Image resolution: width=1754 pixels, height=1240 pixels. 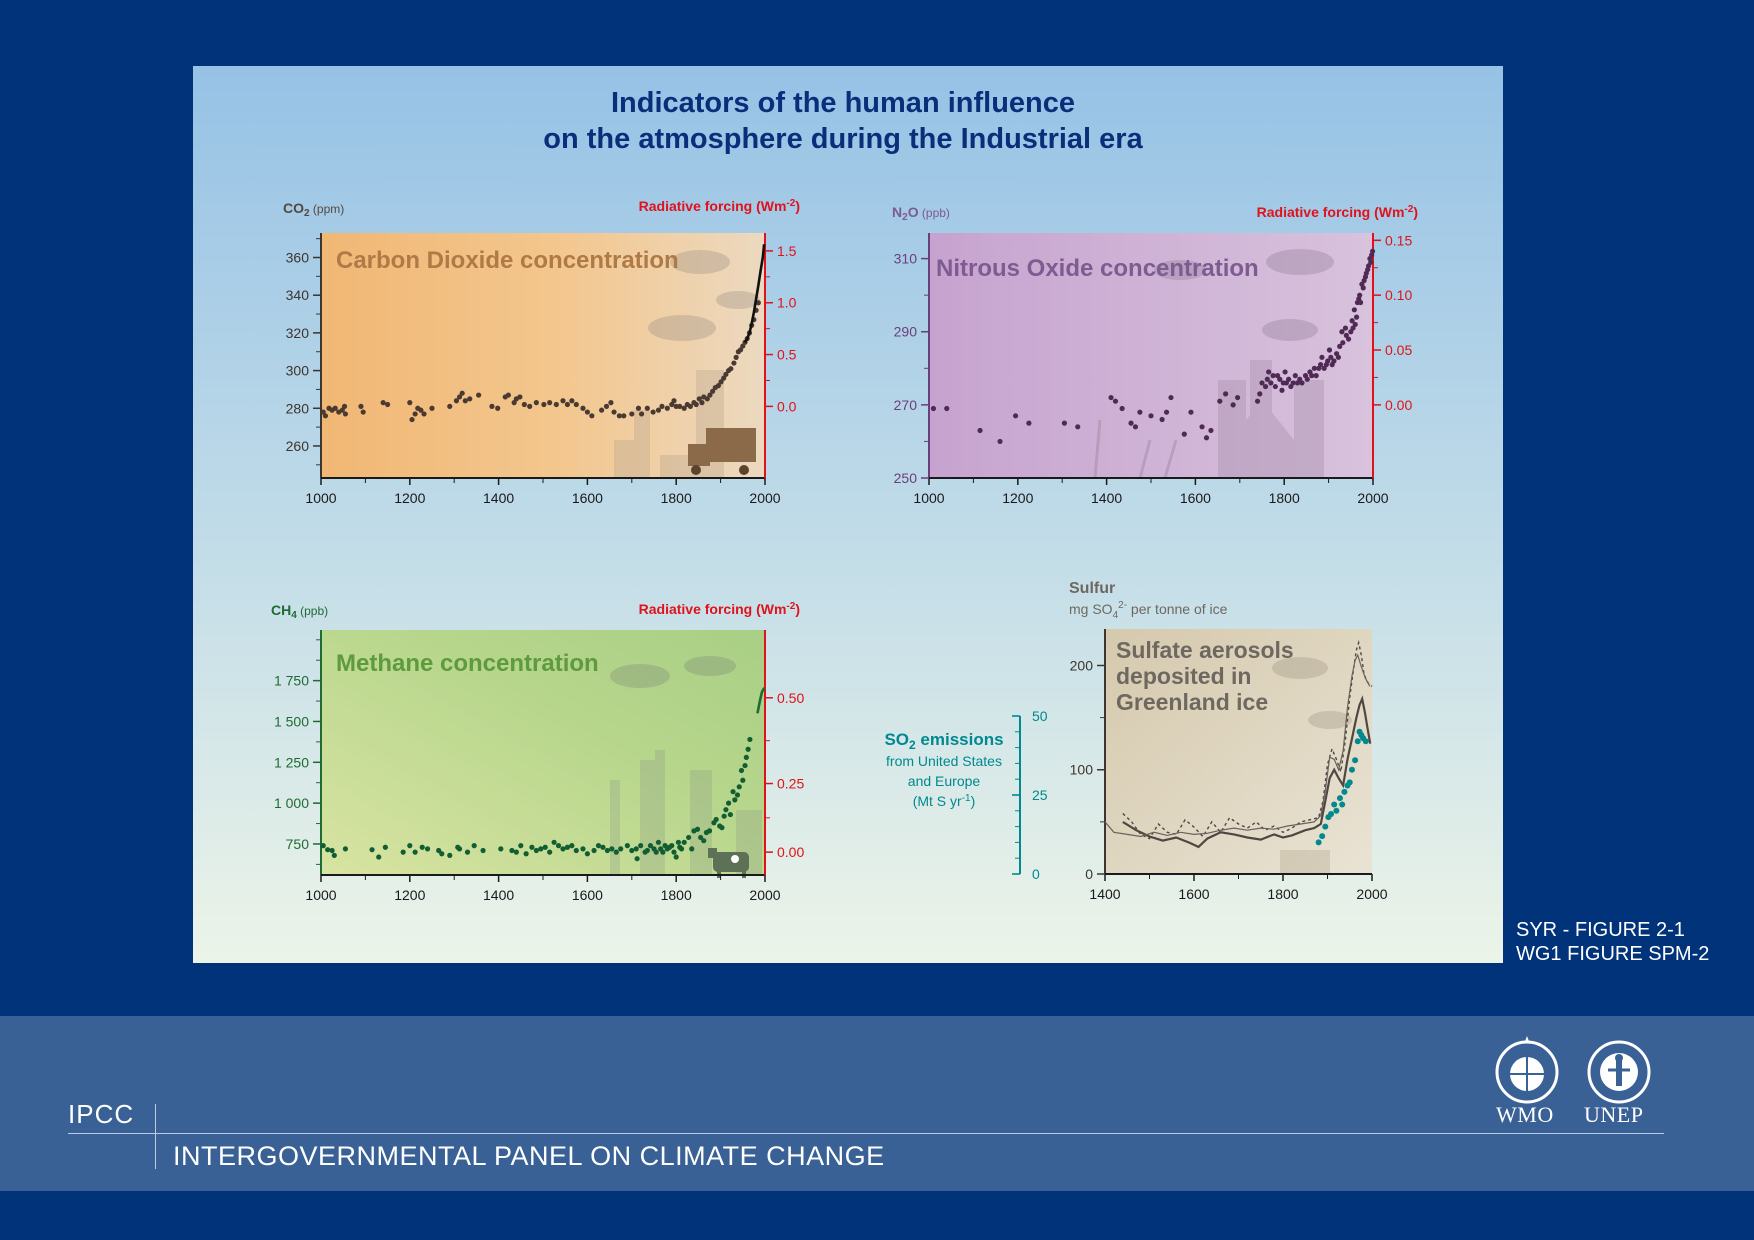 I want to click on ch4-y-tick-label: 1 750, so click(x=291, y=681).